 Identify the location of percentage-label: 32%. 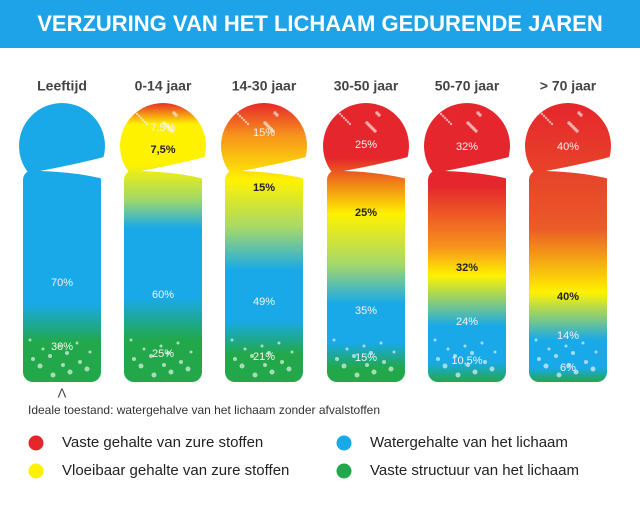
(467, 147).